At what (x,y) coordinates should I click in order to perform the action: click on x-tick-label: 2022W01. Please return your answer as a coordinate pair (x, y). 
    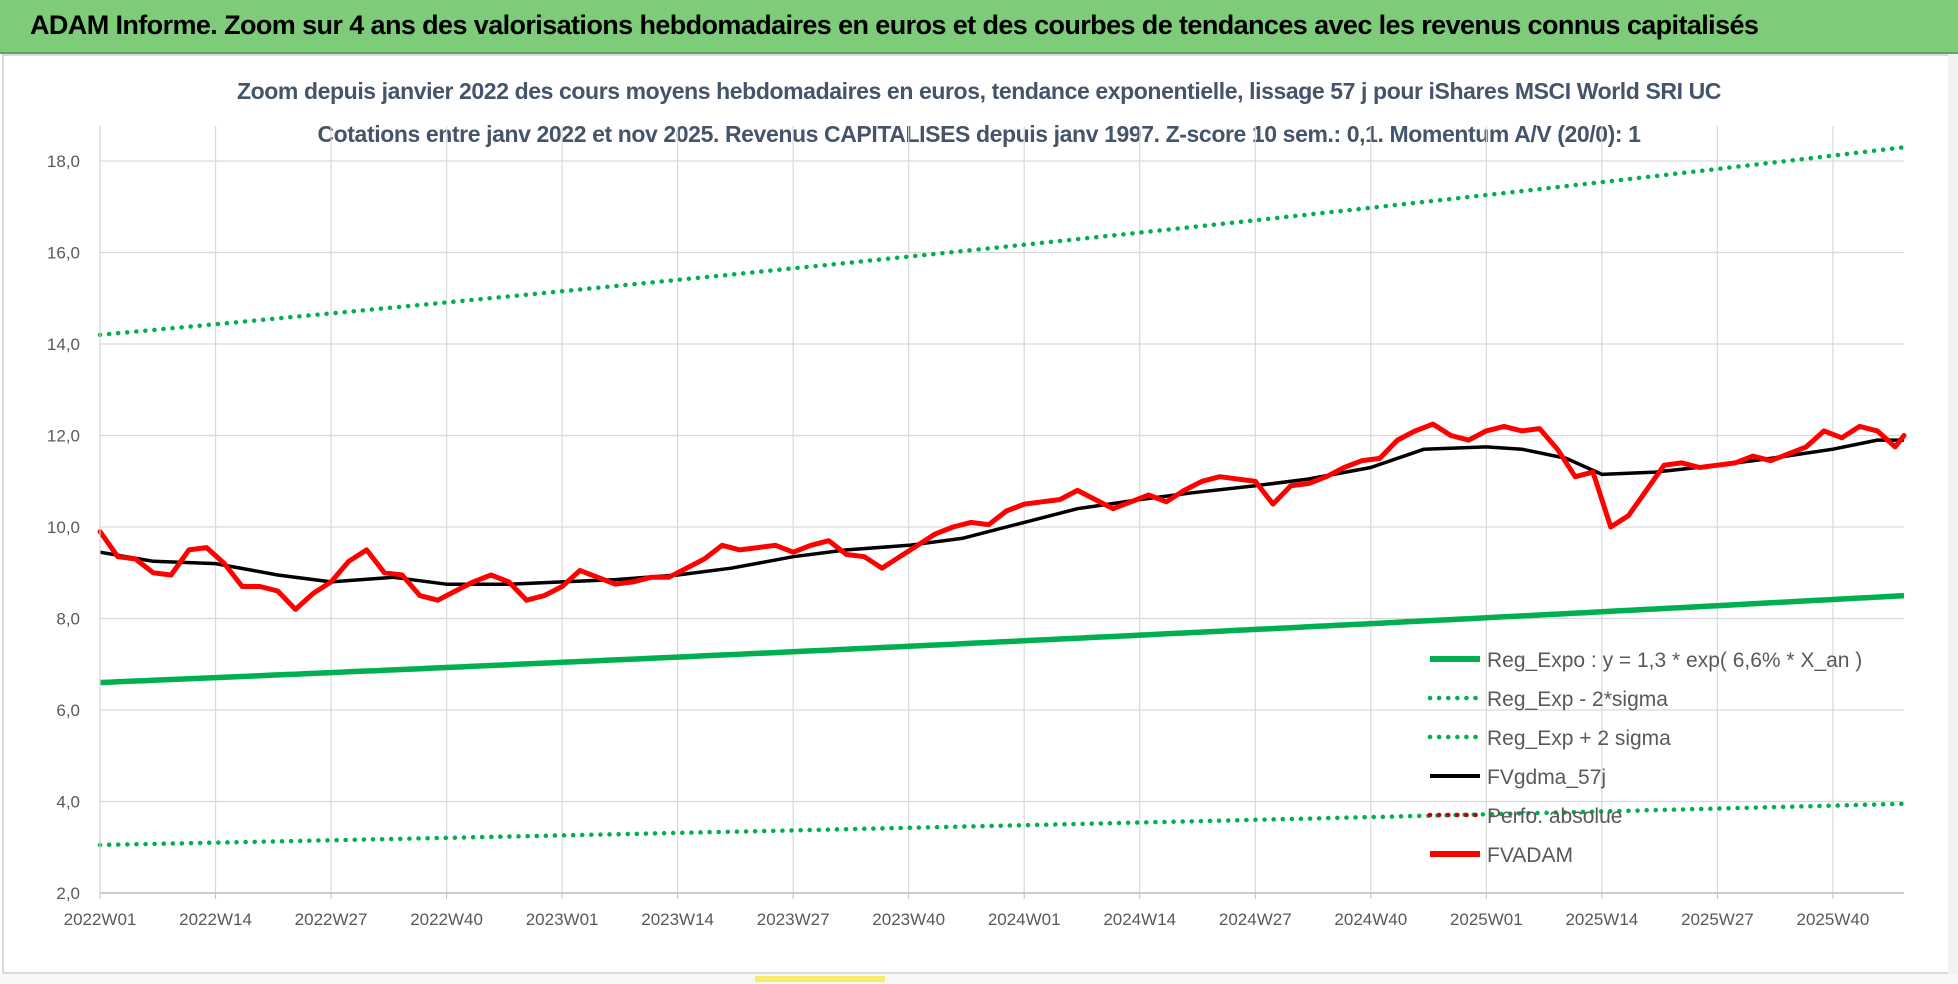
    Looking at the image, I should click on (100, 919).